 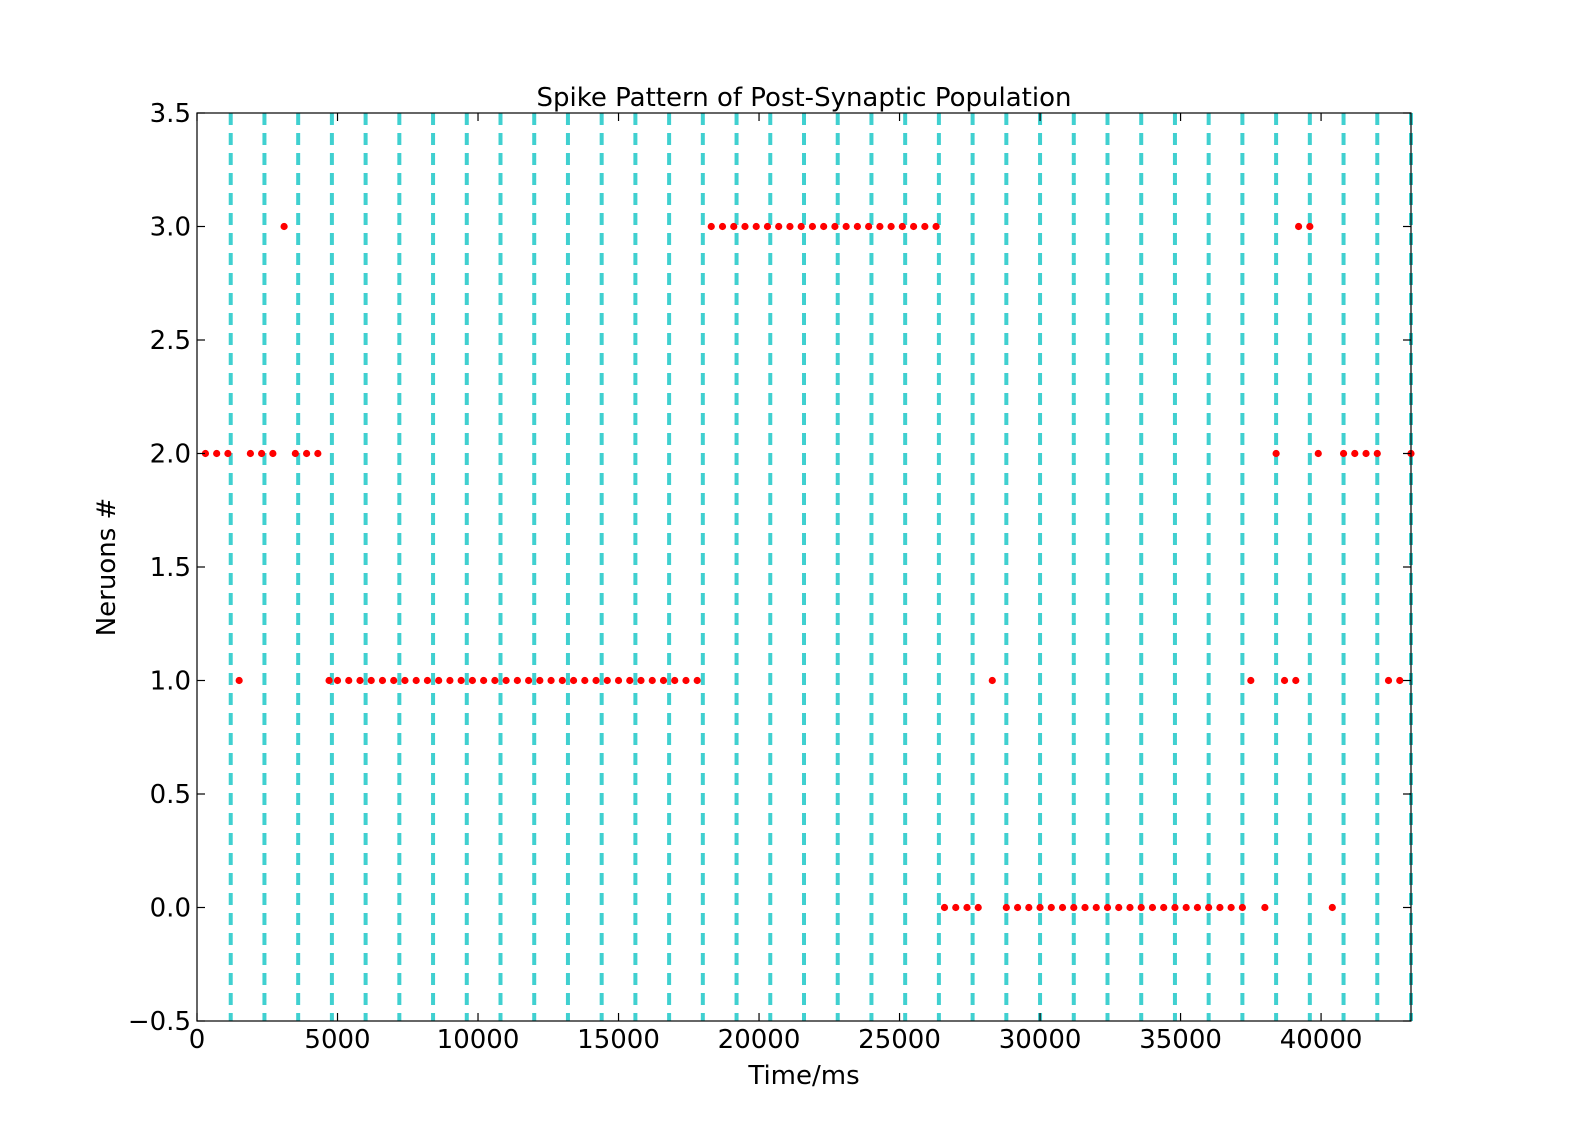 What do you see at coordinates (337, 1040) in the screenshot?
I see `x-tick-label: 5000` at bounding box center [337, 1040].